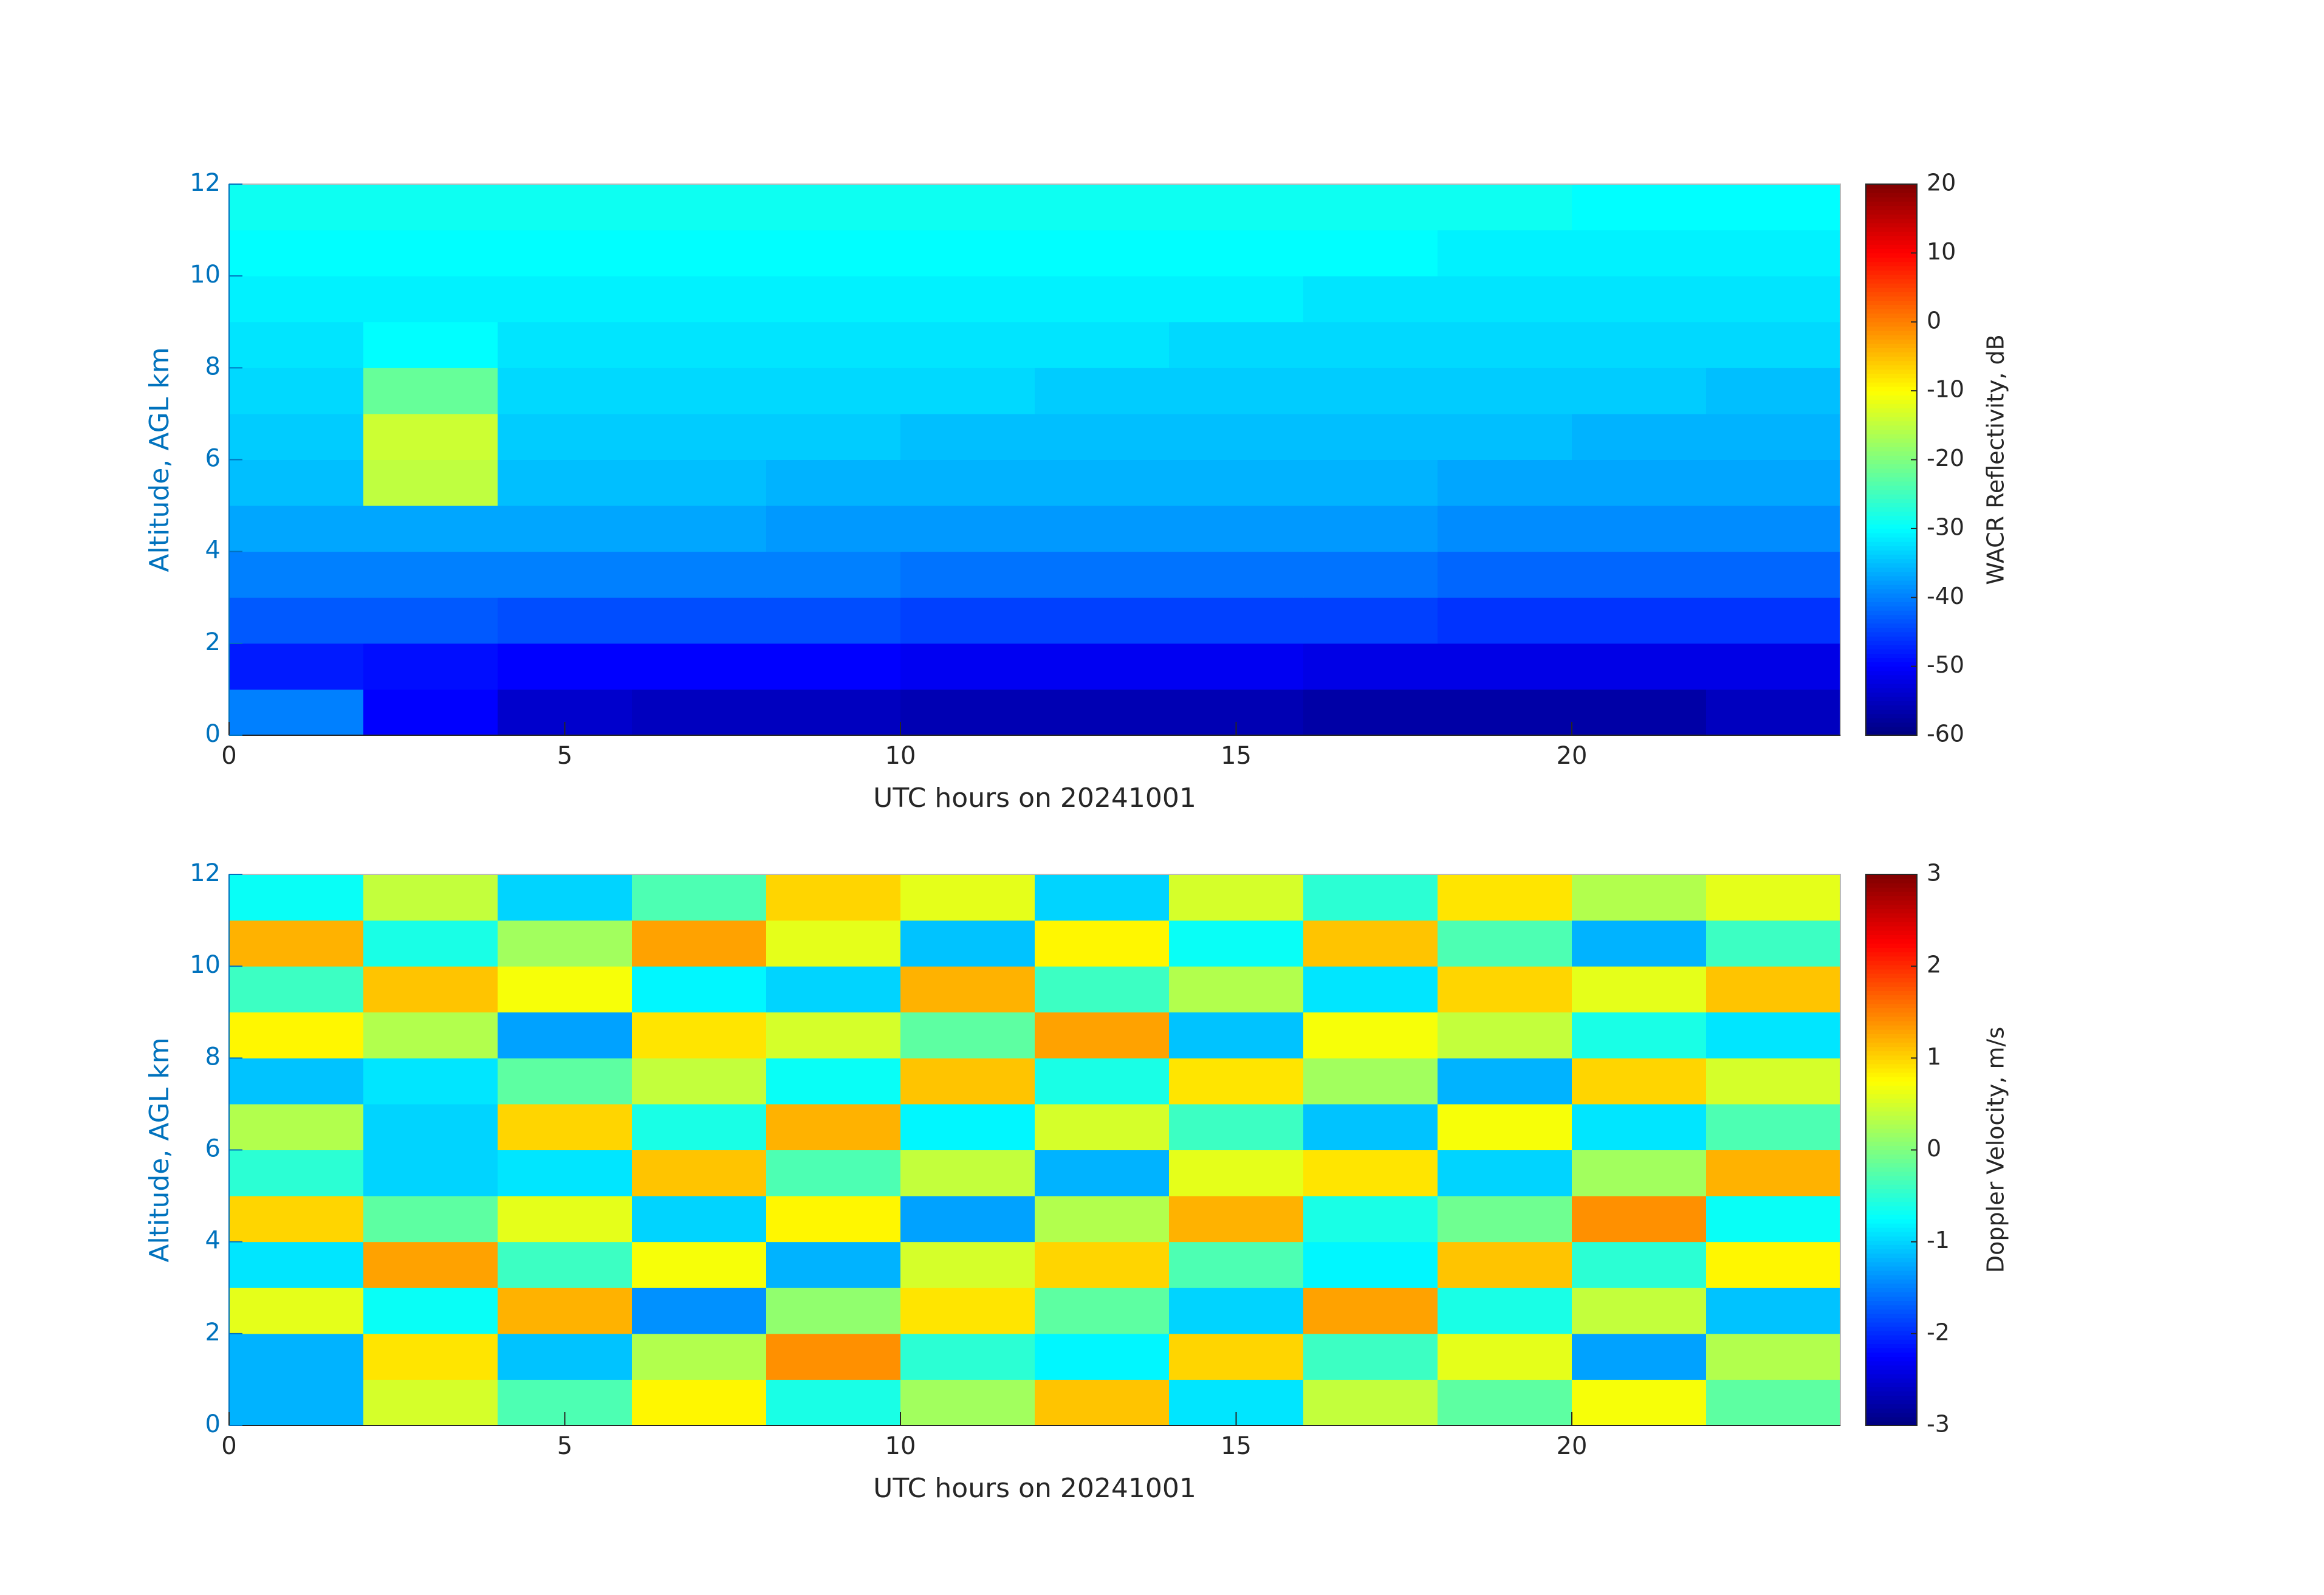 This screenshot has height=1595, width=2324. What do you see at coordinates (1939, 1424) in the screenshot?
I see `colorbar-tick-label: -3` at bounding box center [1939, 1424].